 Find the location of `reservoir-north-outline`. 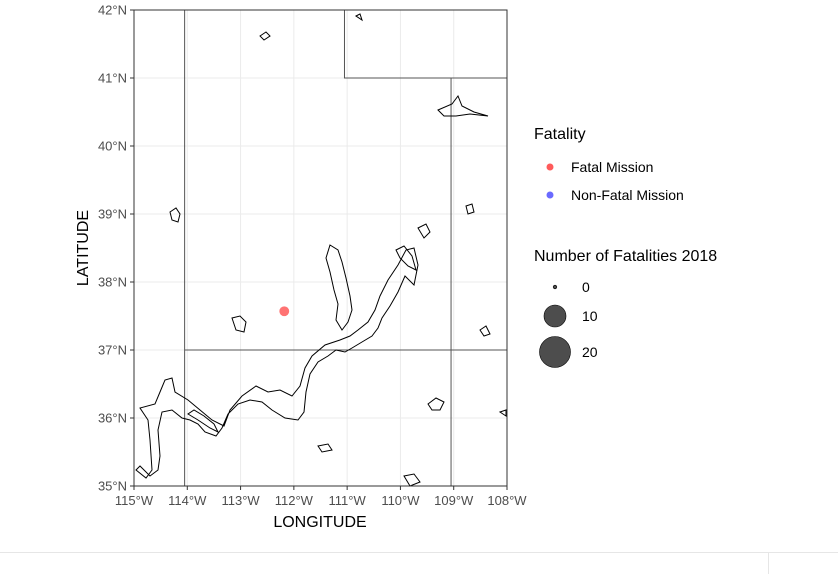

reservoir-north-outline is located at coordinates (463, 105).